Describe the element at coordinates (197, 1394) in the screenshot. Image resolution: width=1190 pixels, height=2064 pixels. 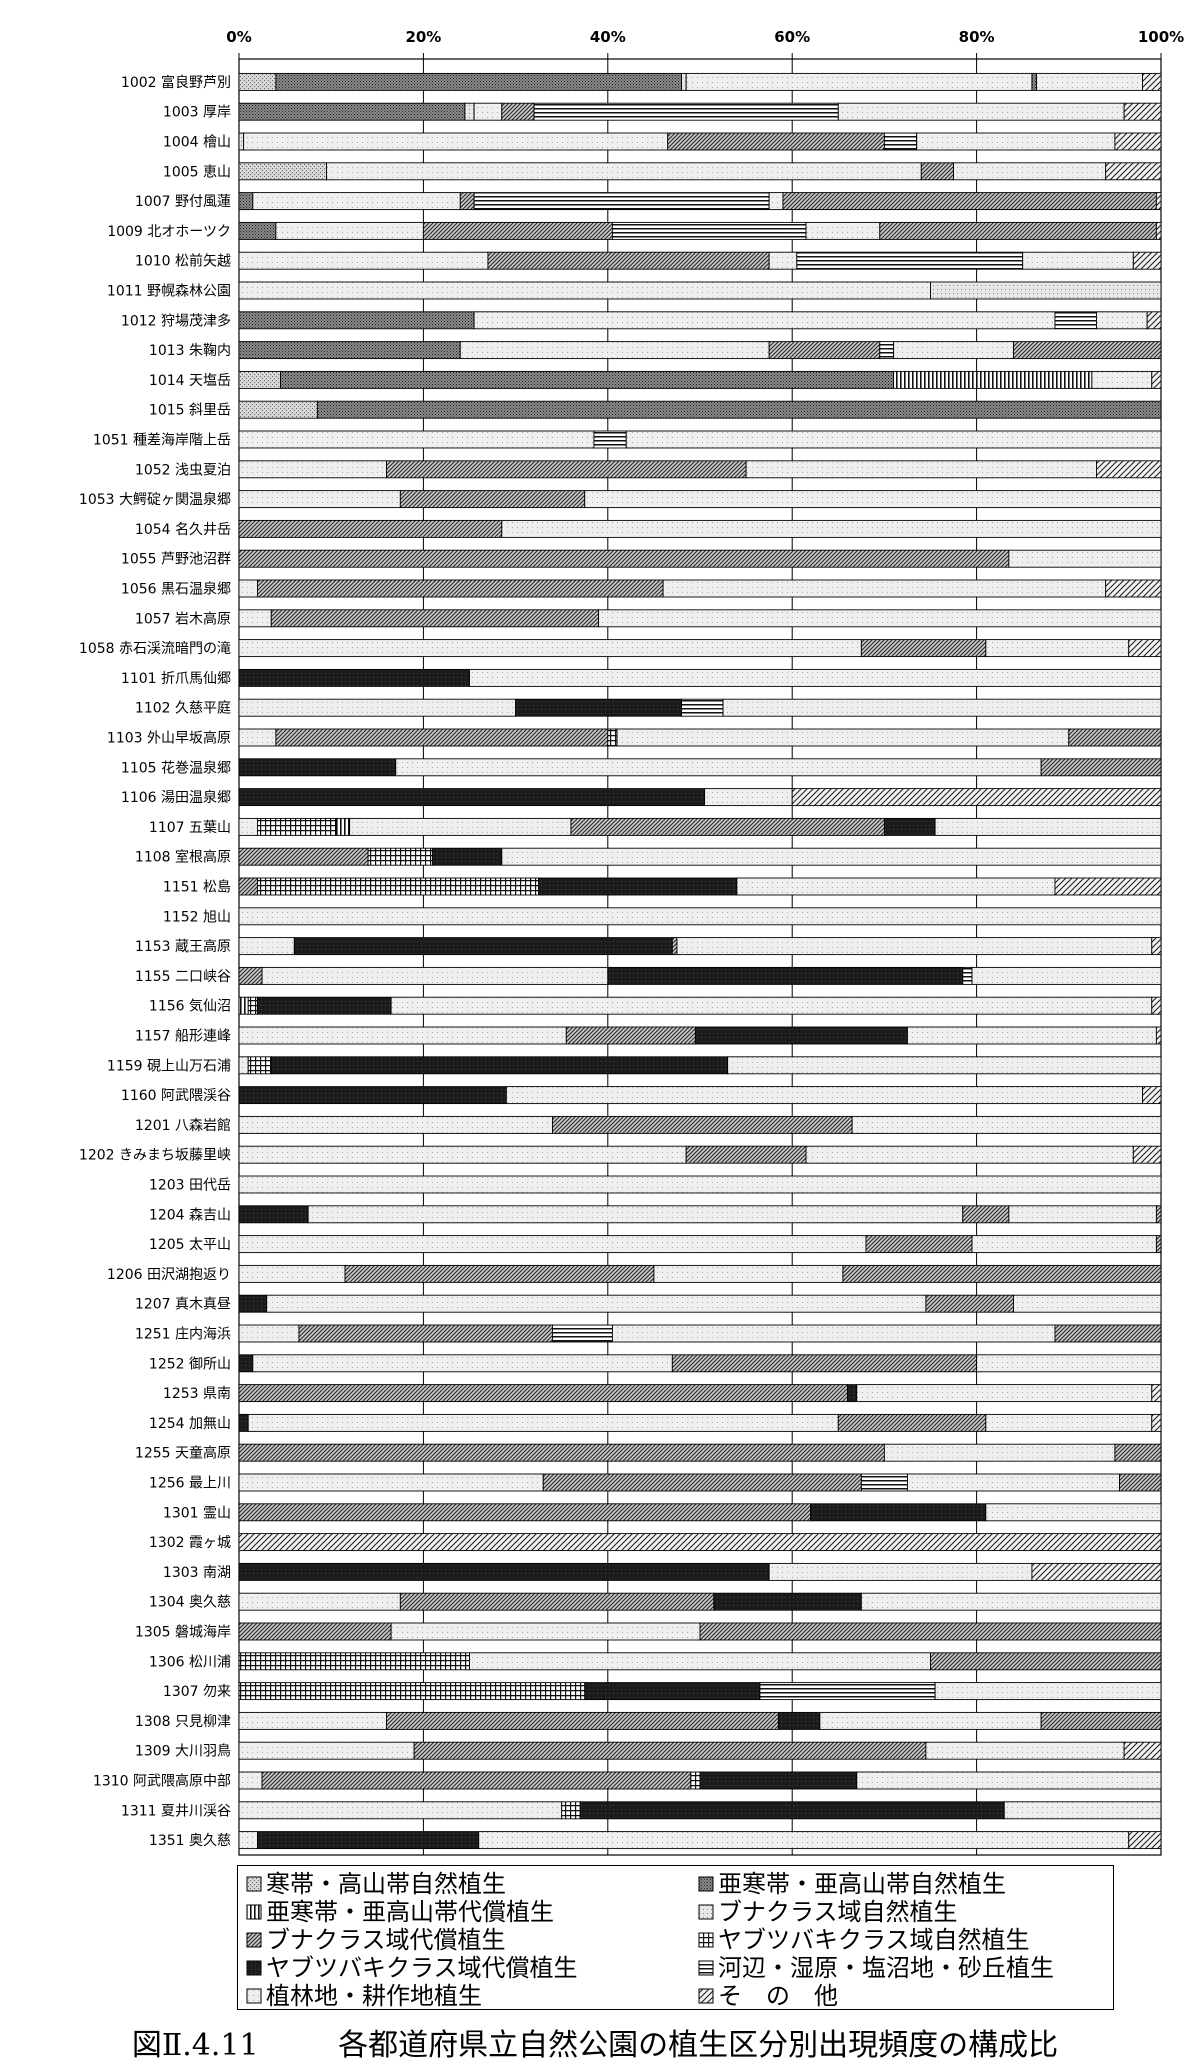
I see `category-label: 1253 県南` at that location.